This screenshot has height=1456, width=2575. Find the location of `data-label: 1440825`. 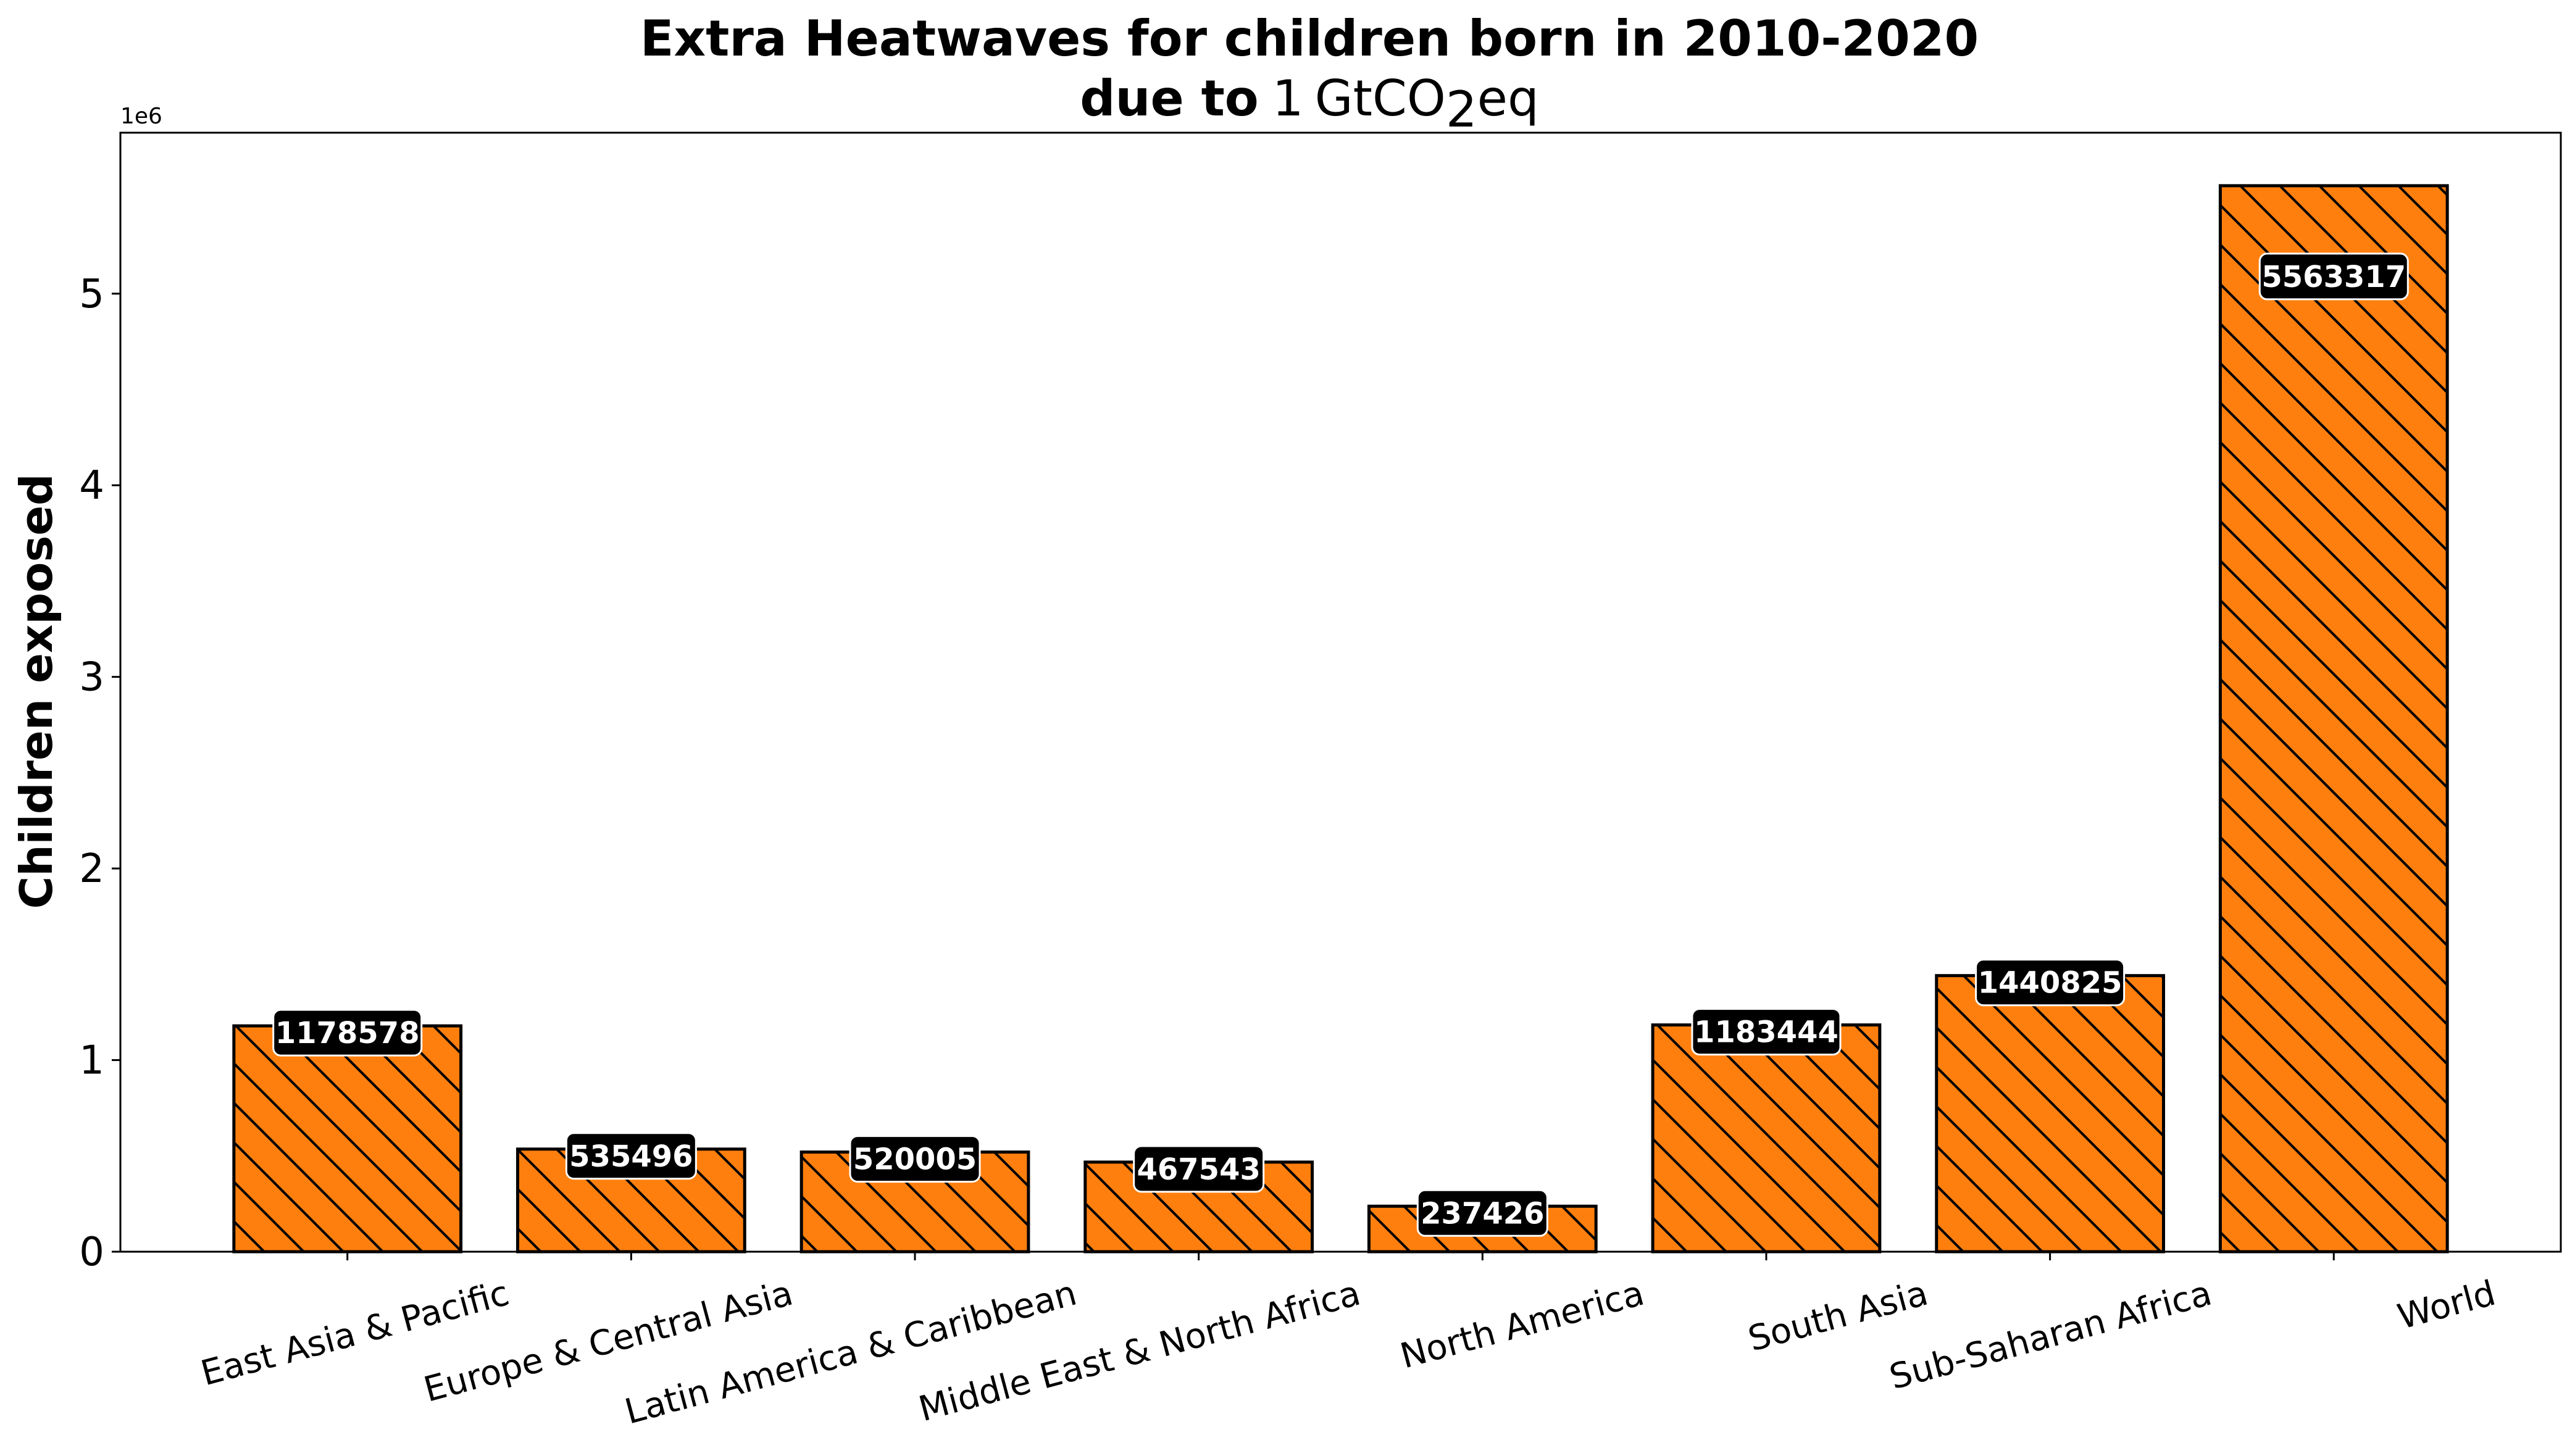

data-label: 1440825 is located at coordinates (2050, 983).